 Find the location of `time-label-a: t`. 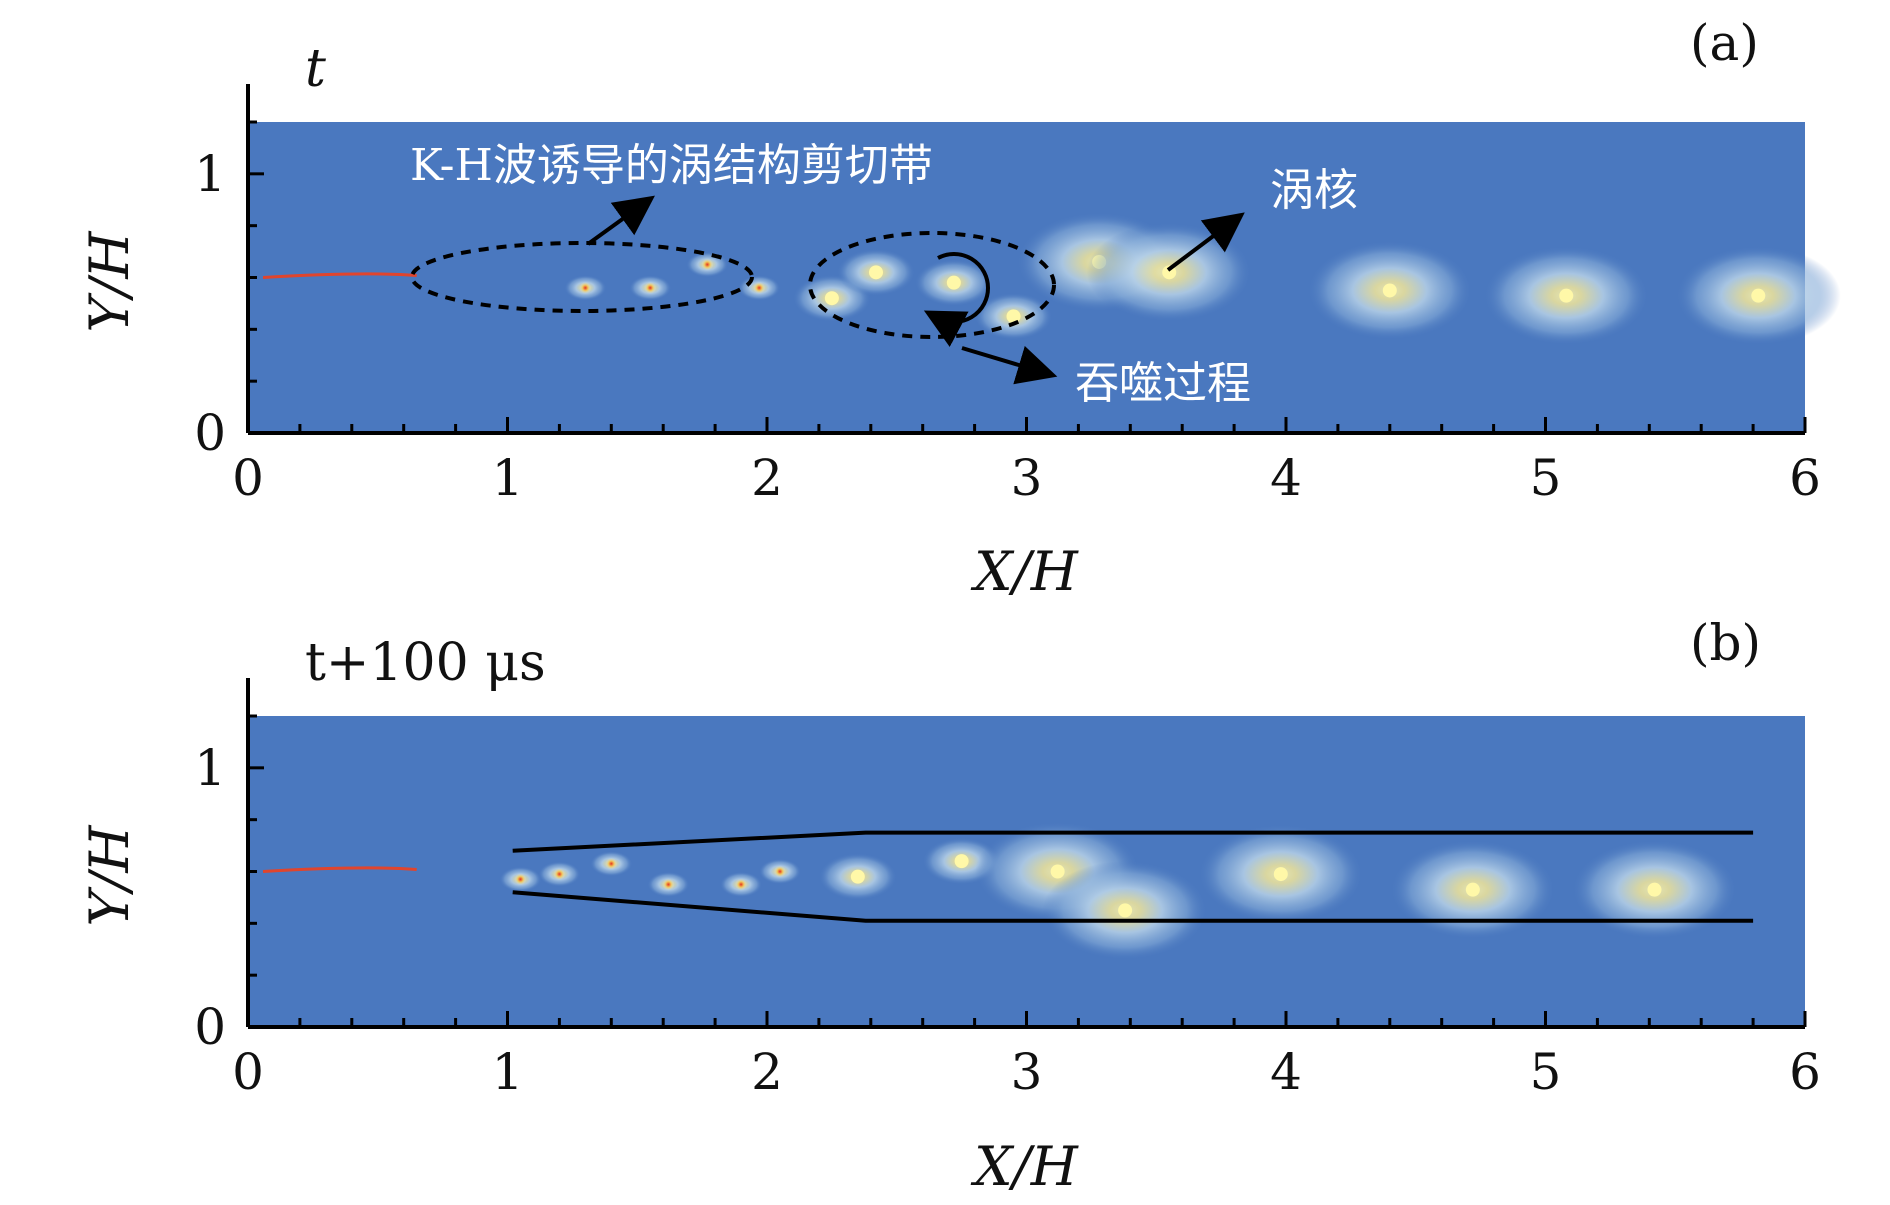

time-label-a: t is located at coordinates (315, 69).